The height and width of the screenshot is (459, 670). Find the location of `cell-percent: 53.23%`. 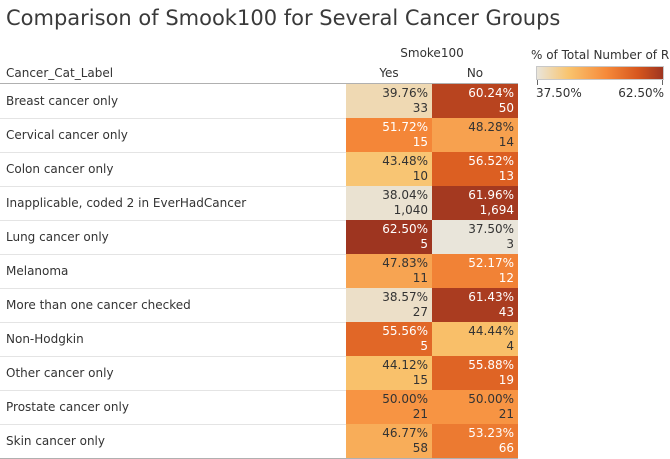

cell-percent: 53.23% is located at coordinates (491, 433).